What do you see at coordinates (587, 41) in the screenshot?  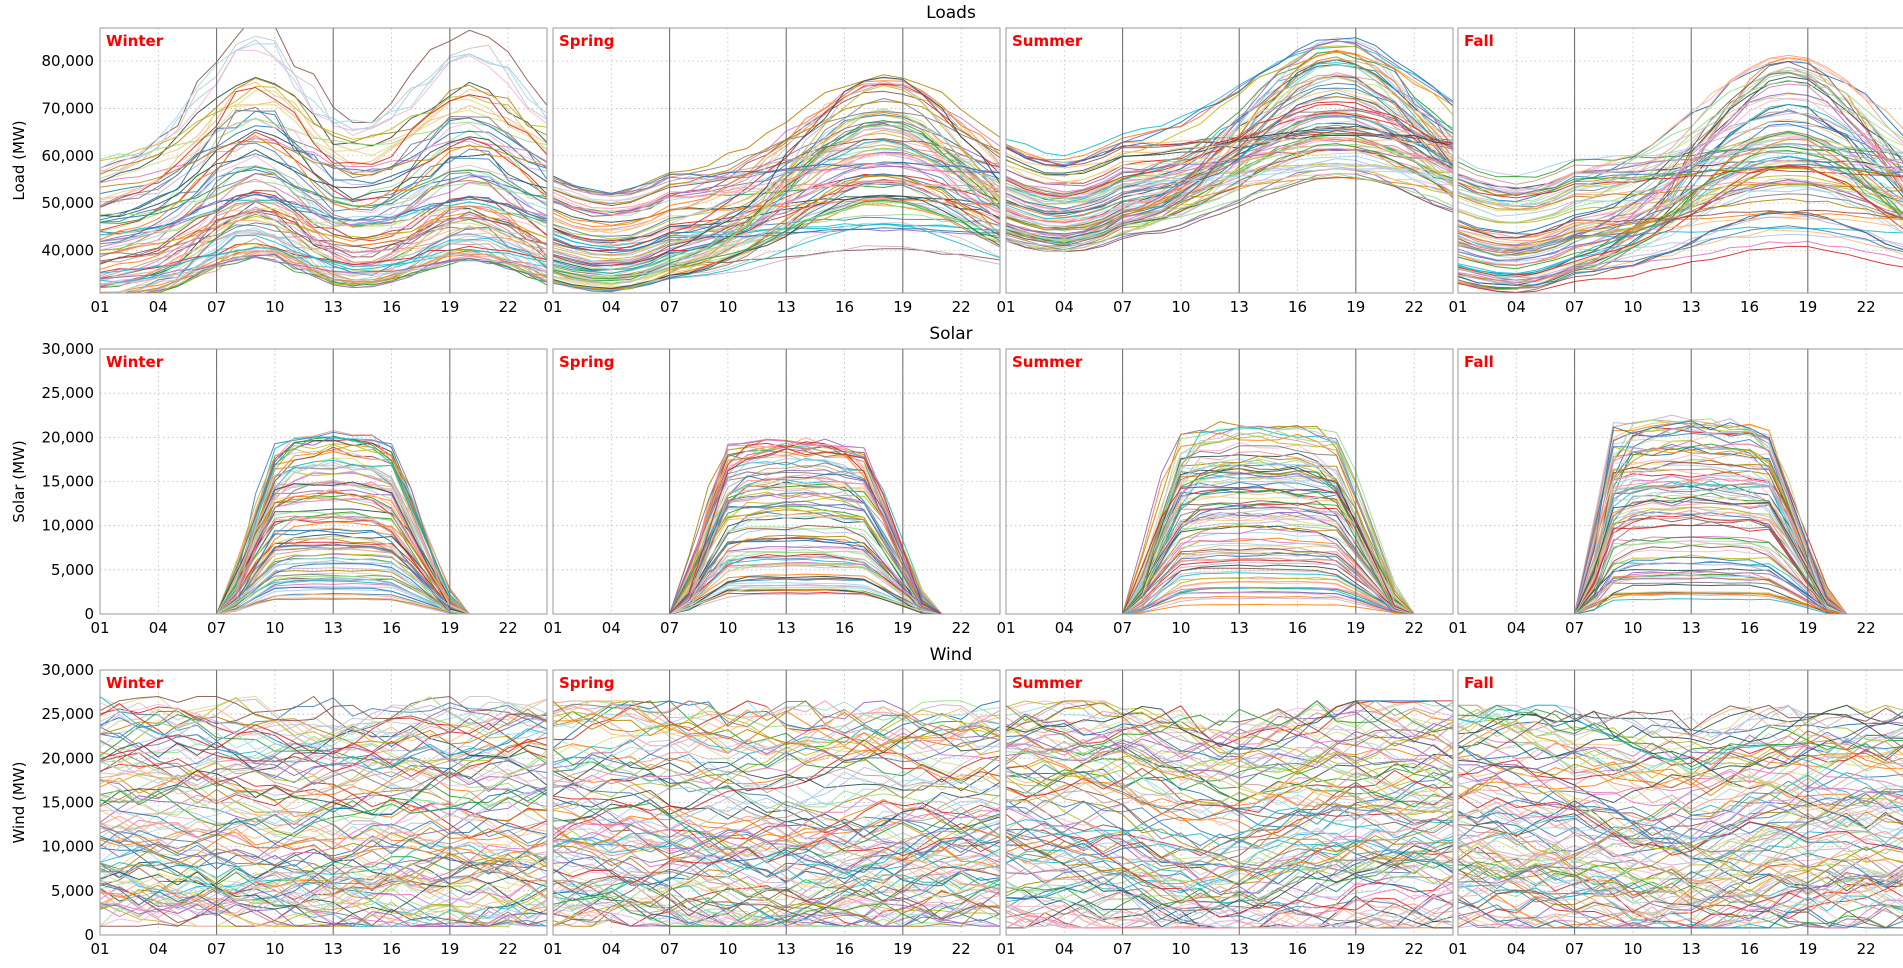 I see `season-label: Spring` at bounding box center [587, 41].